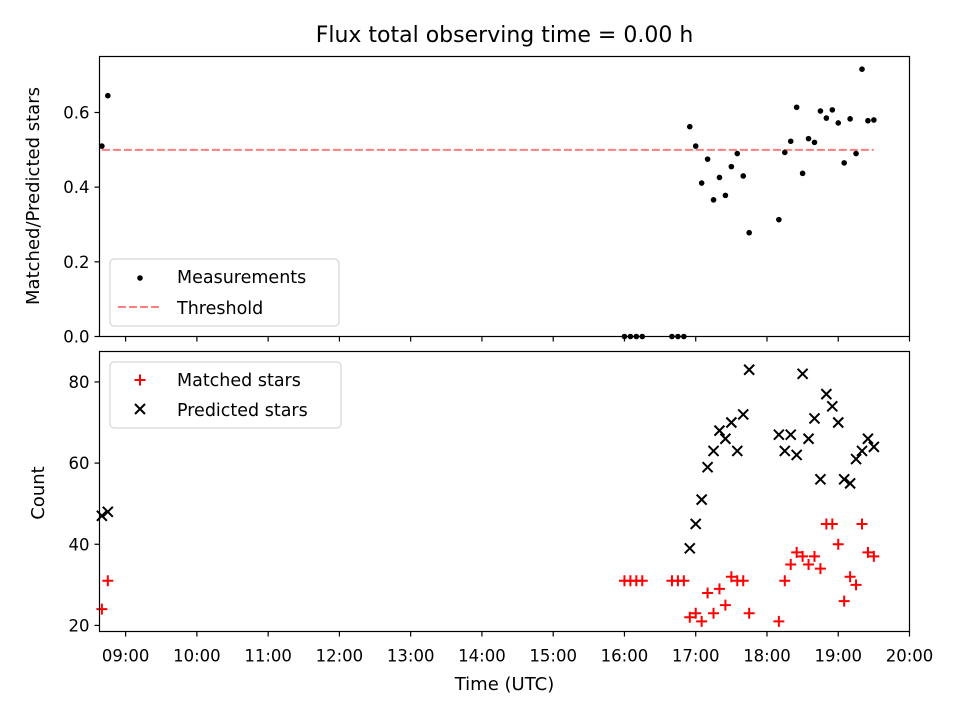  Describe the element at coordinates (340, 656) in the screenshot. I see `time-x-tick-label: 12:00` at that location.